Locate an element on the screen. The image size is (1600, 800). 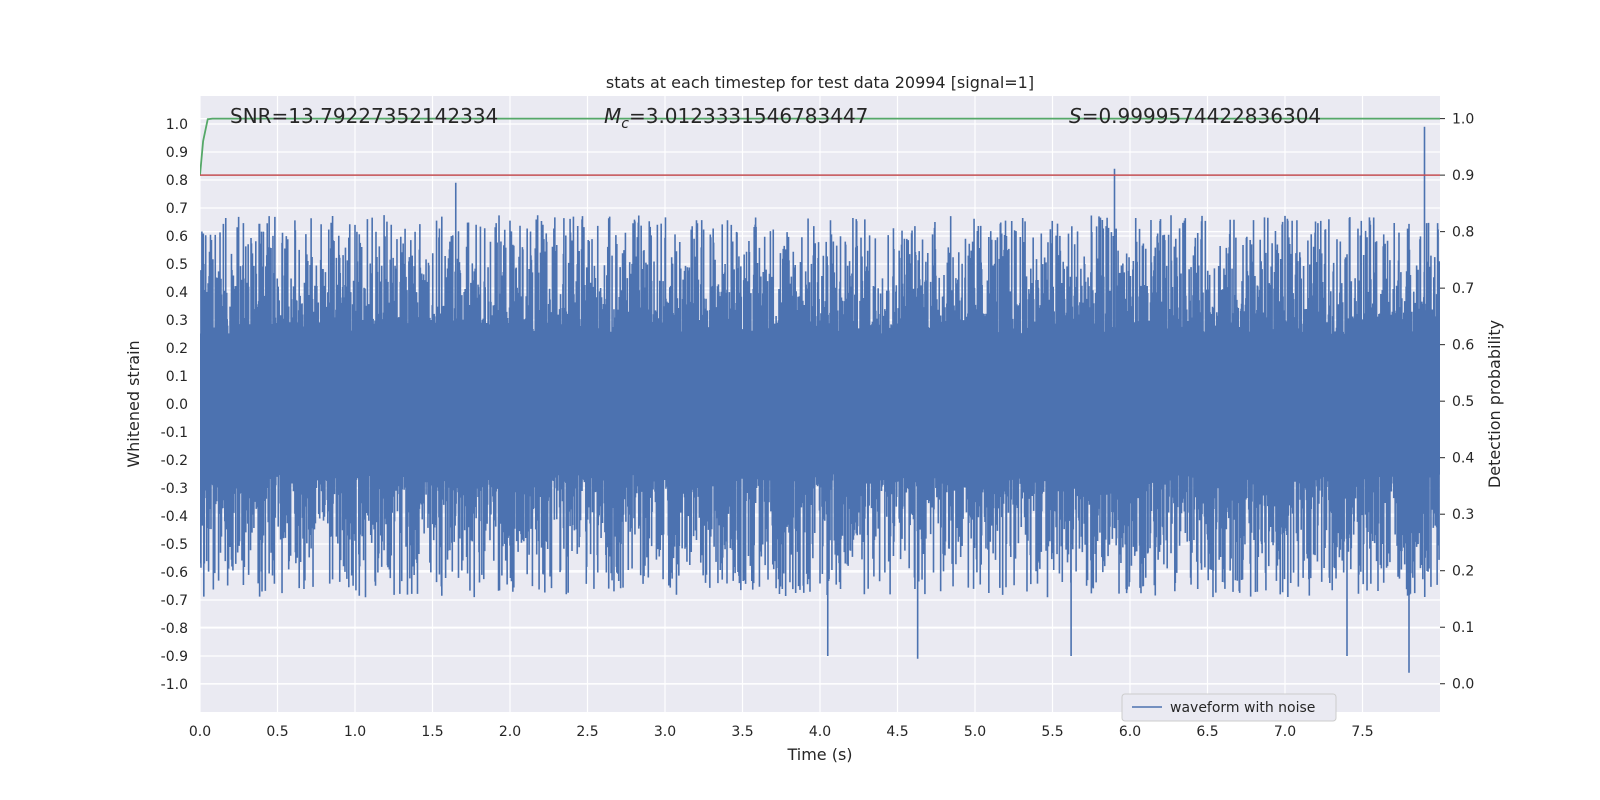
y-left-tick-label: 1.0 is located at coordinates (177, 125).